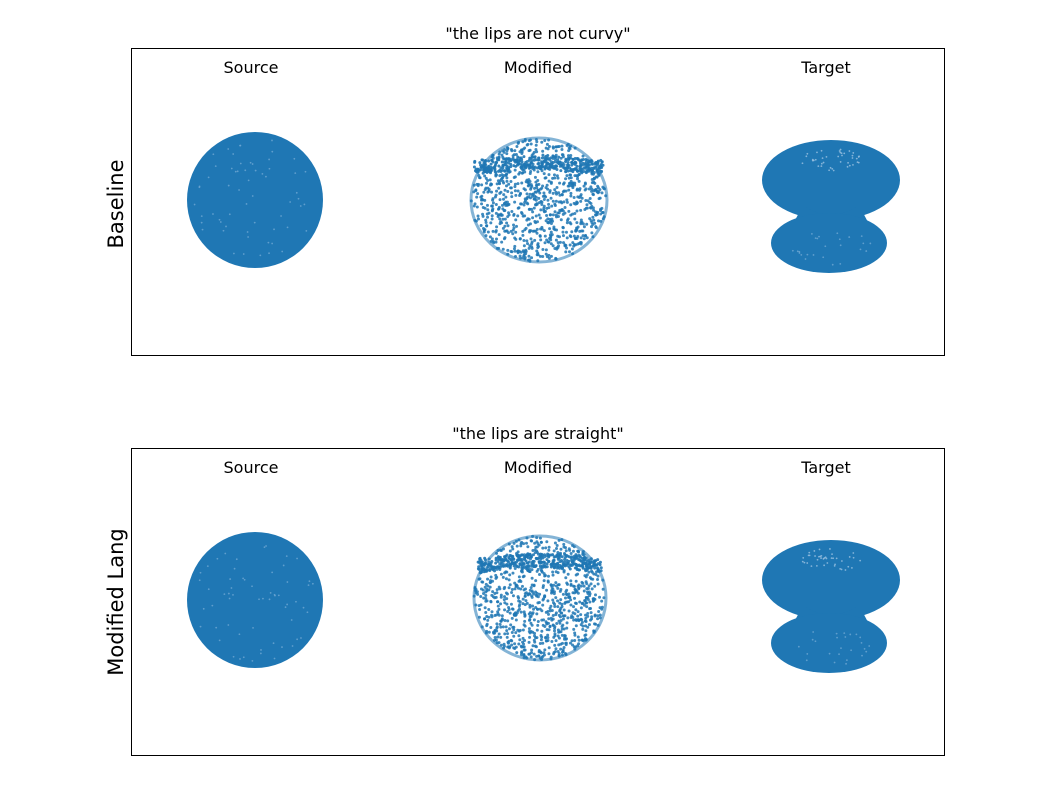 This screenshot has height=800, width=1050. I want to click on panel-1-col-modified: Modified, so click(538, 67).